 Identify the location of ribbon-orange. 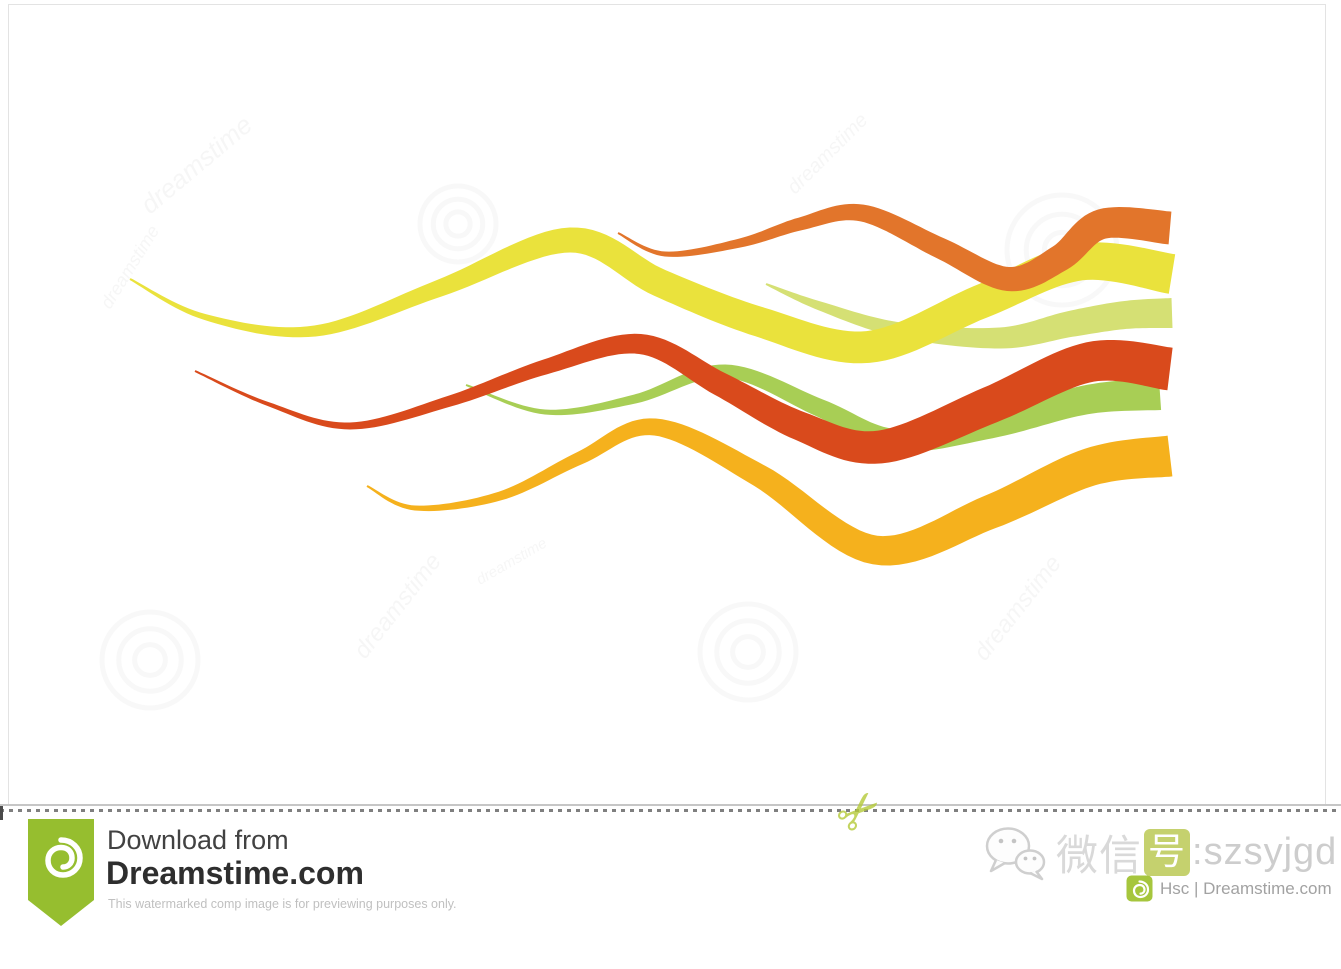
(894, 247).